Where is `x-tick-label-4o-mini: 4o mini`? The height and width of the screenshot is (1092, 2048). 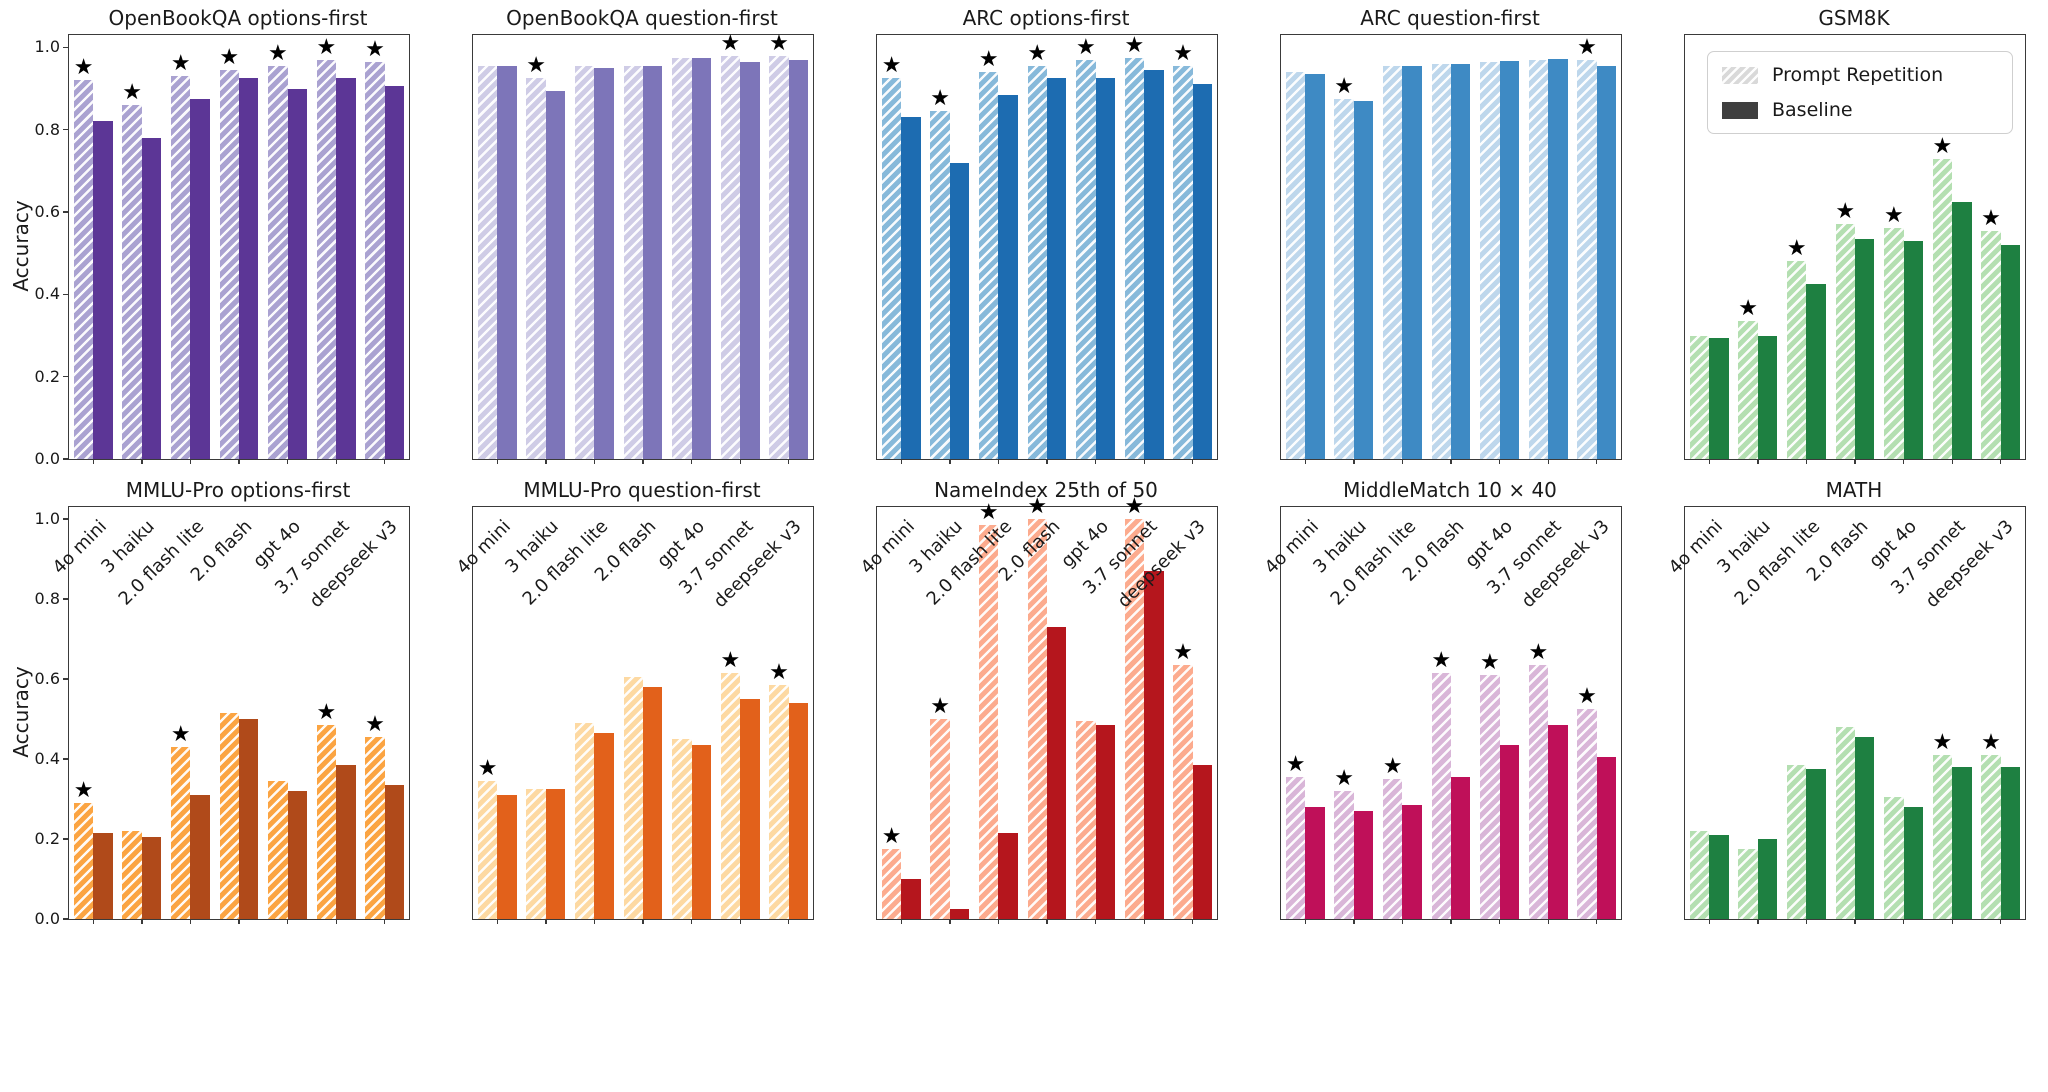 x-tick-label-4o-mini: 4o mini is located at coordinates (1291, 547).